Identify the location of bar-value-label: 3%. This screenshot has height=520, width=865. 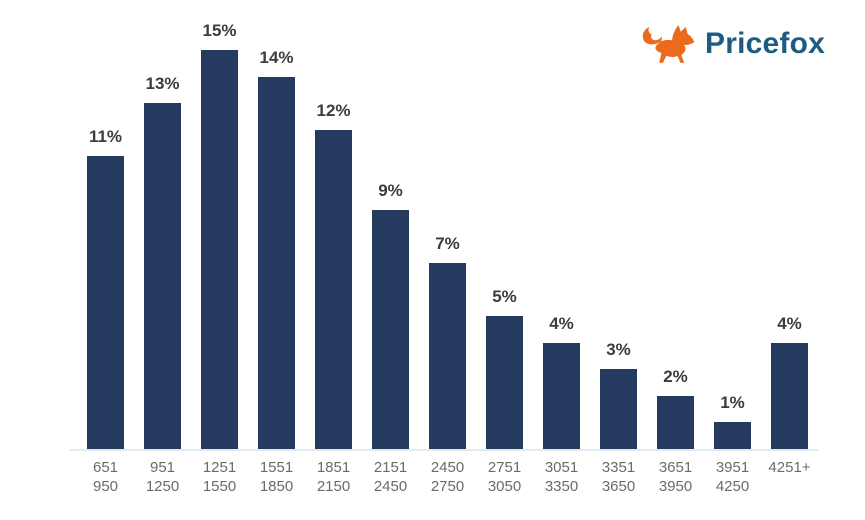
(618, 350).